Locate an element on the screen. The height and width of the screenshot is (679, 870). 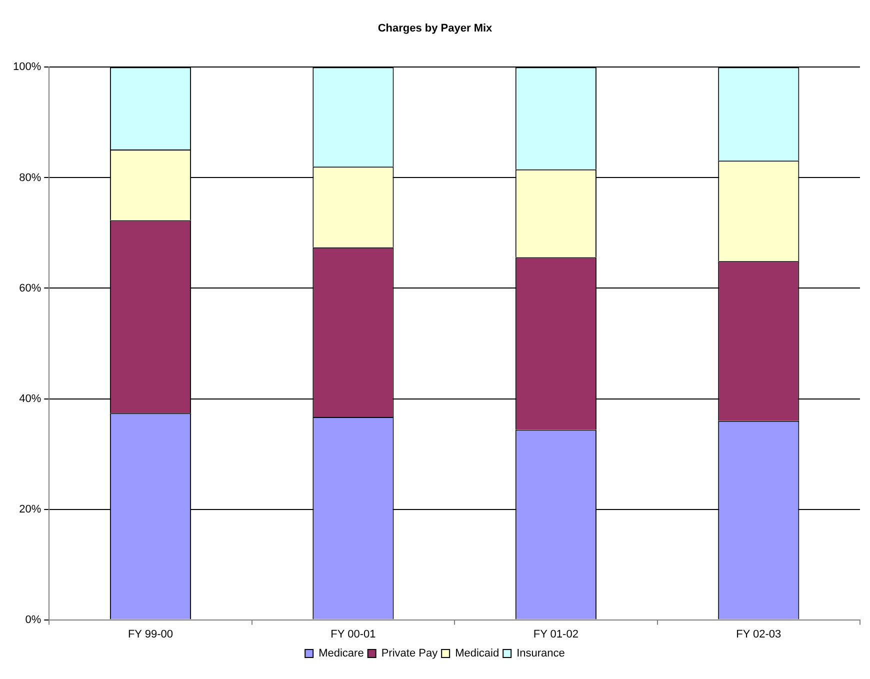
x-tick-label: FY 02-03 is located at coordinates (759, 634).